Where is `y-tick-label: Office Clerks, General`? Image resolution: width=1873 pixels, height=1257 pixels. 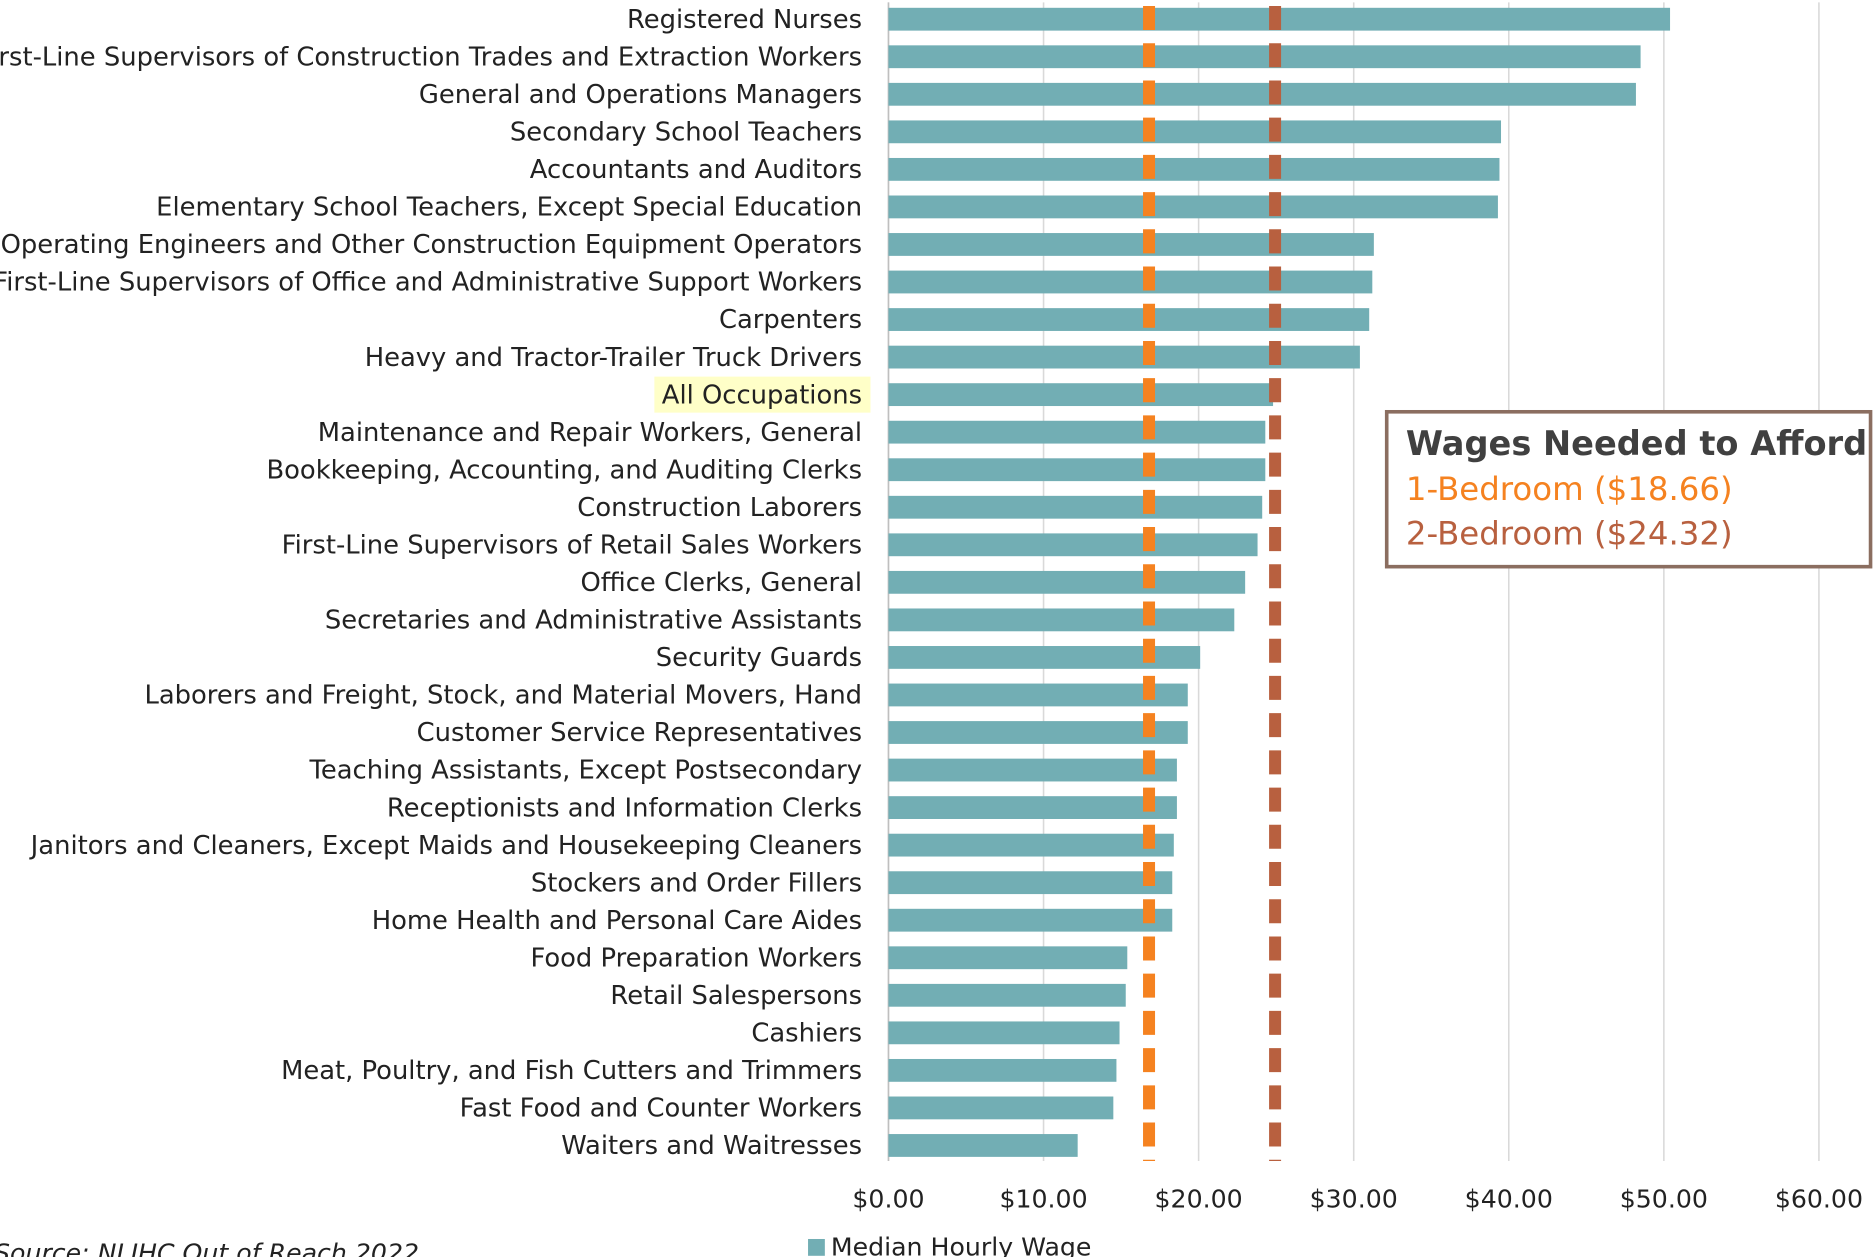
y-tick-label: Office Clerks, General is located at coordinates (721, 583).